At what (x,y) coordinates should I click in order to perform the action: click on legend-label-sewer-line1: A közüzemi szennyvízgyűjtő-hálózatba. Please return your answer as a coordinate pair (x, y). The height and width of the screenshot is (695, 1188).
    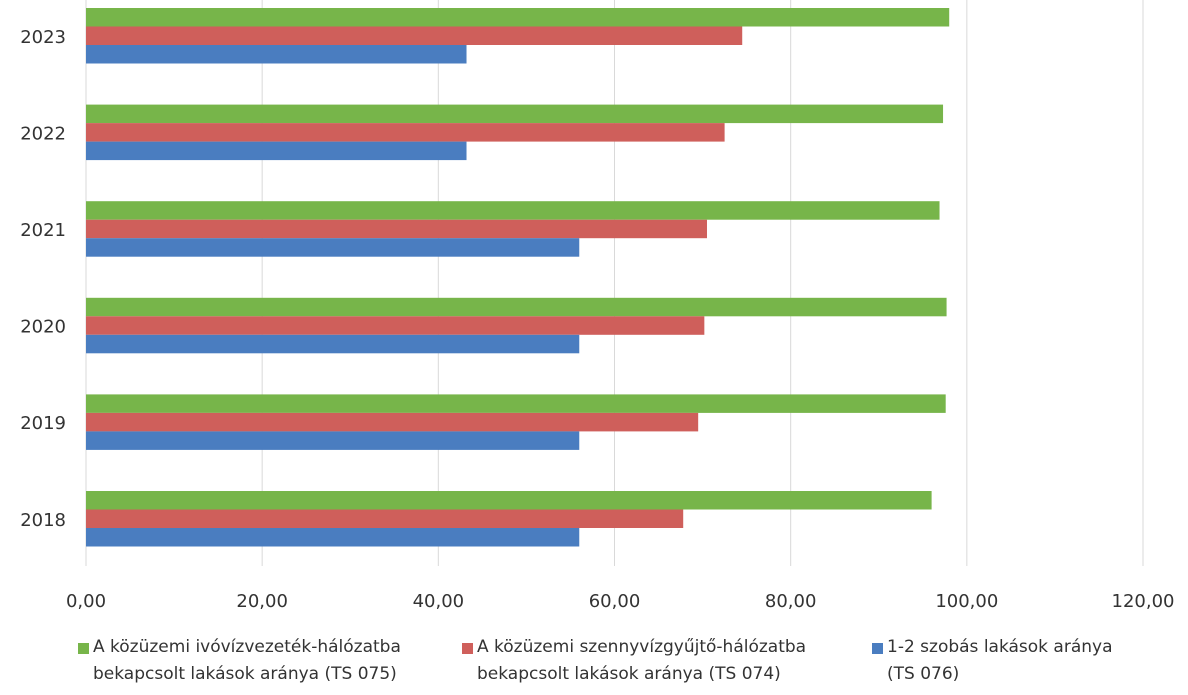
    Looking at the image, I should click on (642, 647).